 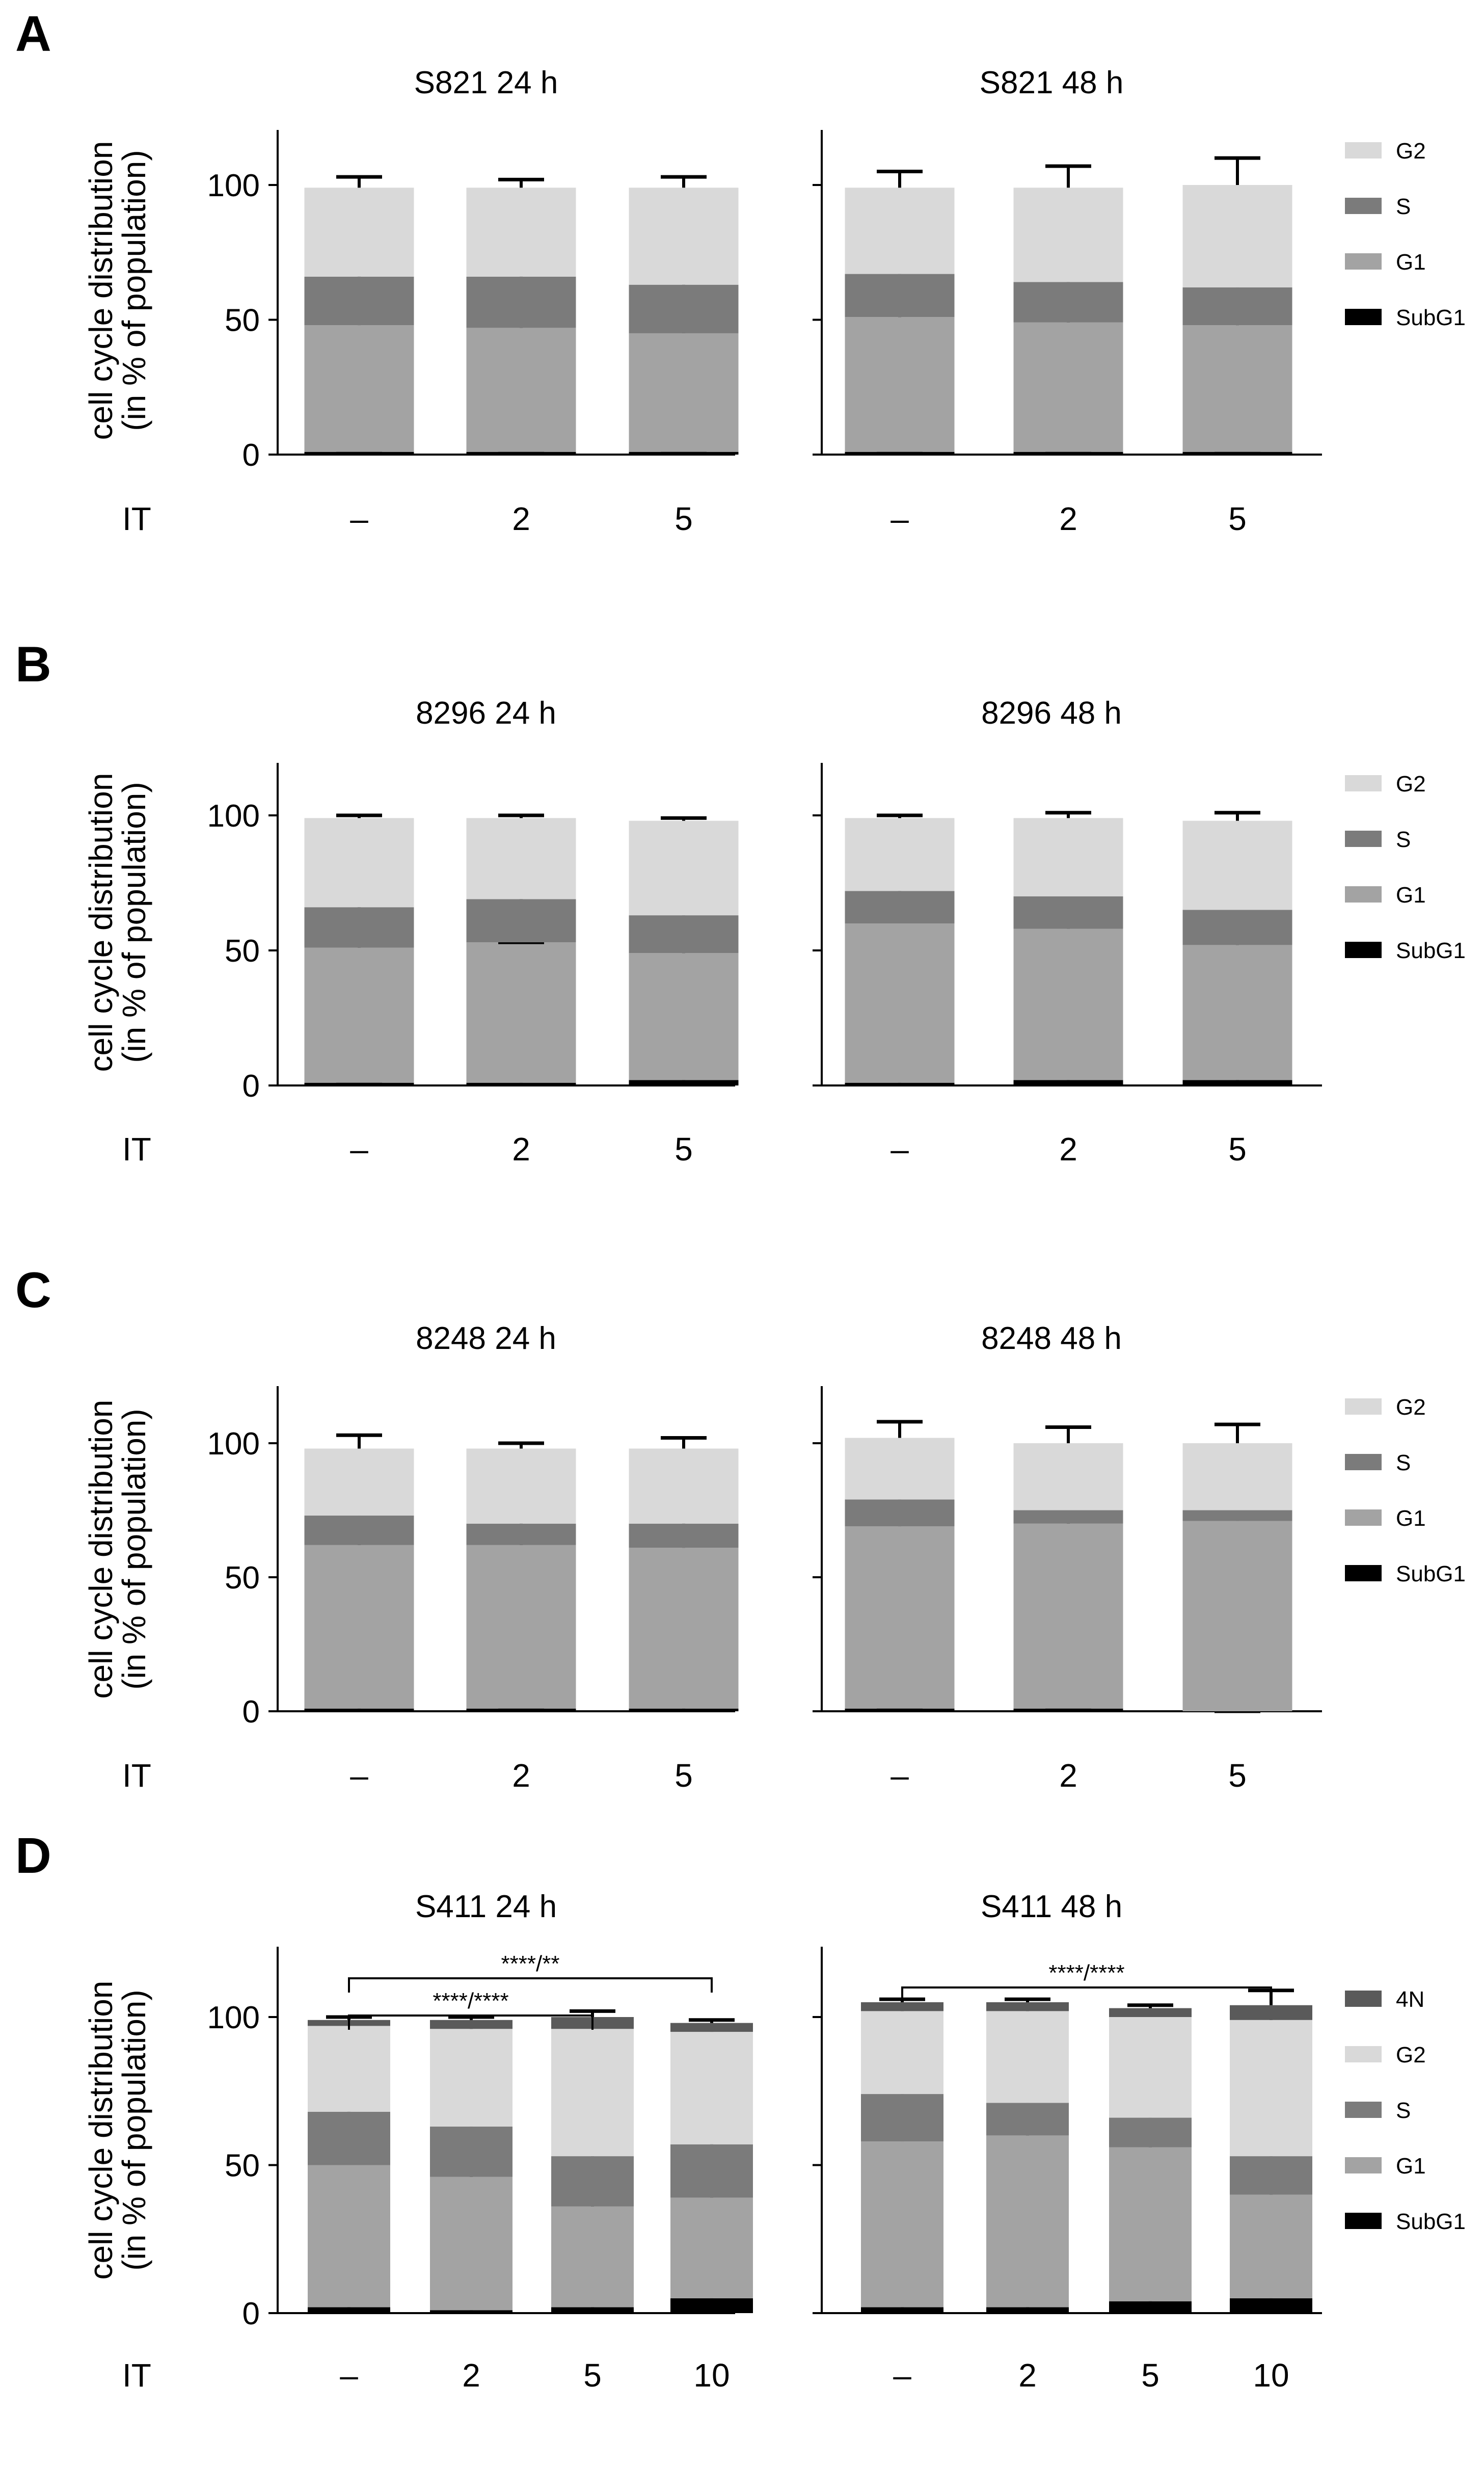 I want to click on significance-bracket, so click(x=470, y=2022).